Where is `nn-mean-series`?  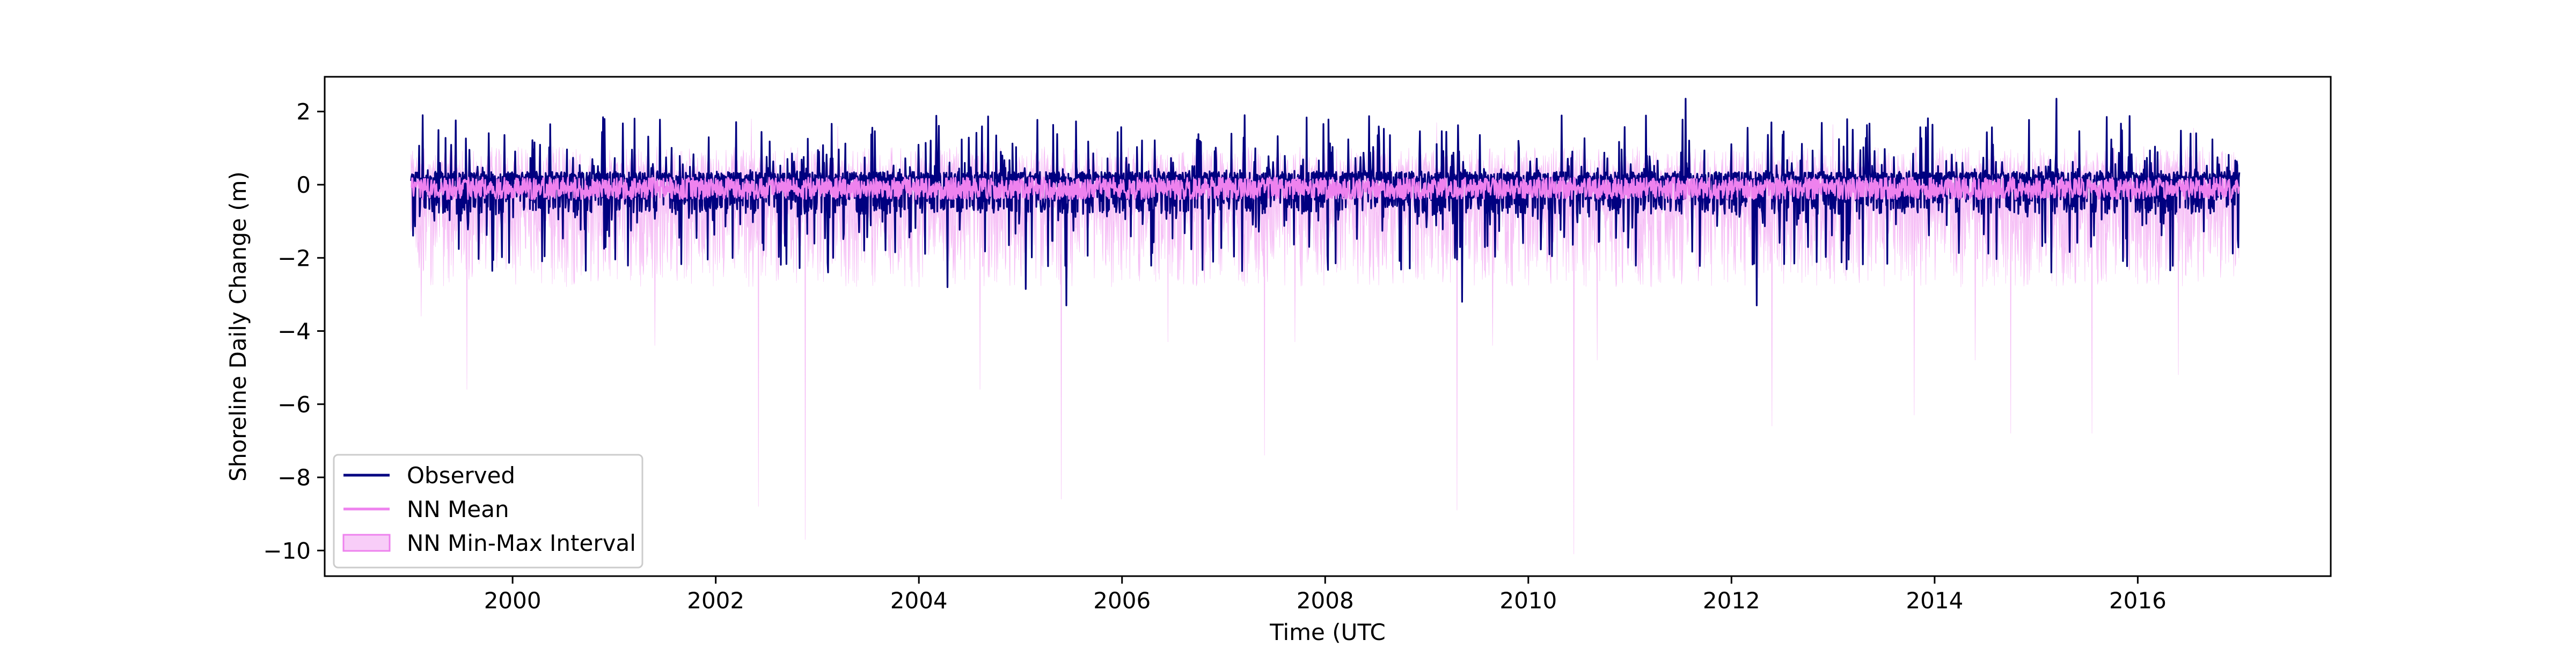
nn-mean-series is located at coordinates (1326, 188).